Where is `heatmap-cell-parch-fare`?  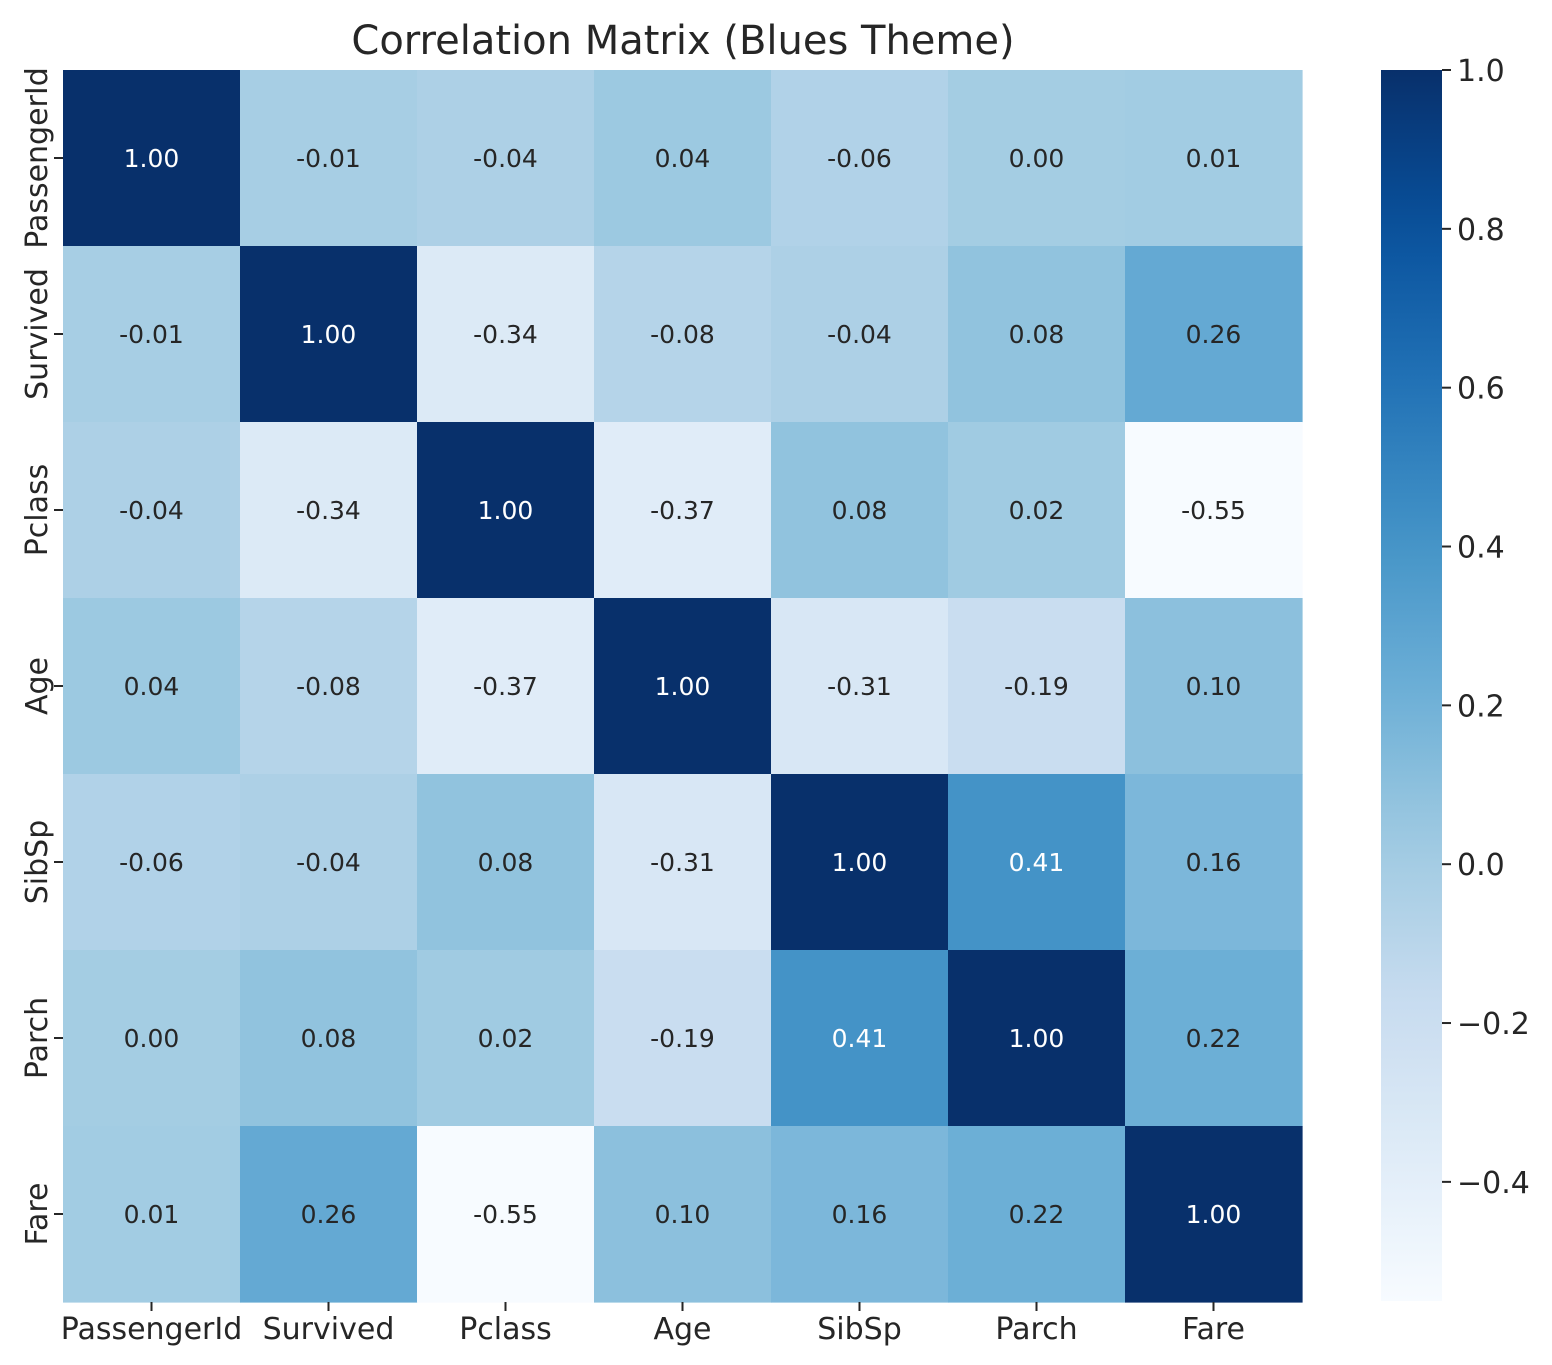 heatmap-cell-parch-fare is located at coordinates (1214, 1038).